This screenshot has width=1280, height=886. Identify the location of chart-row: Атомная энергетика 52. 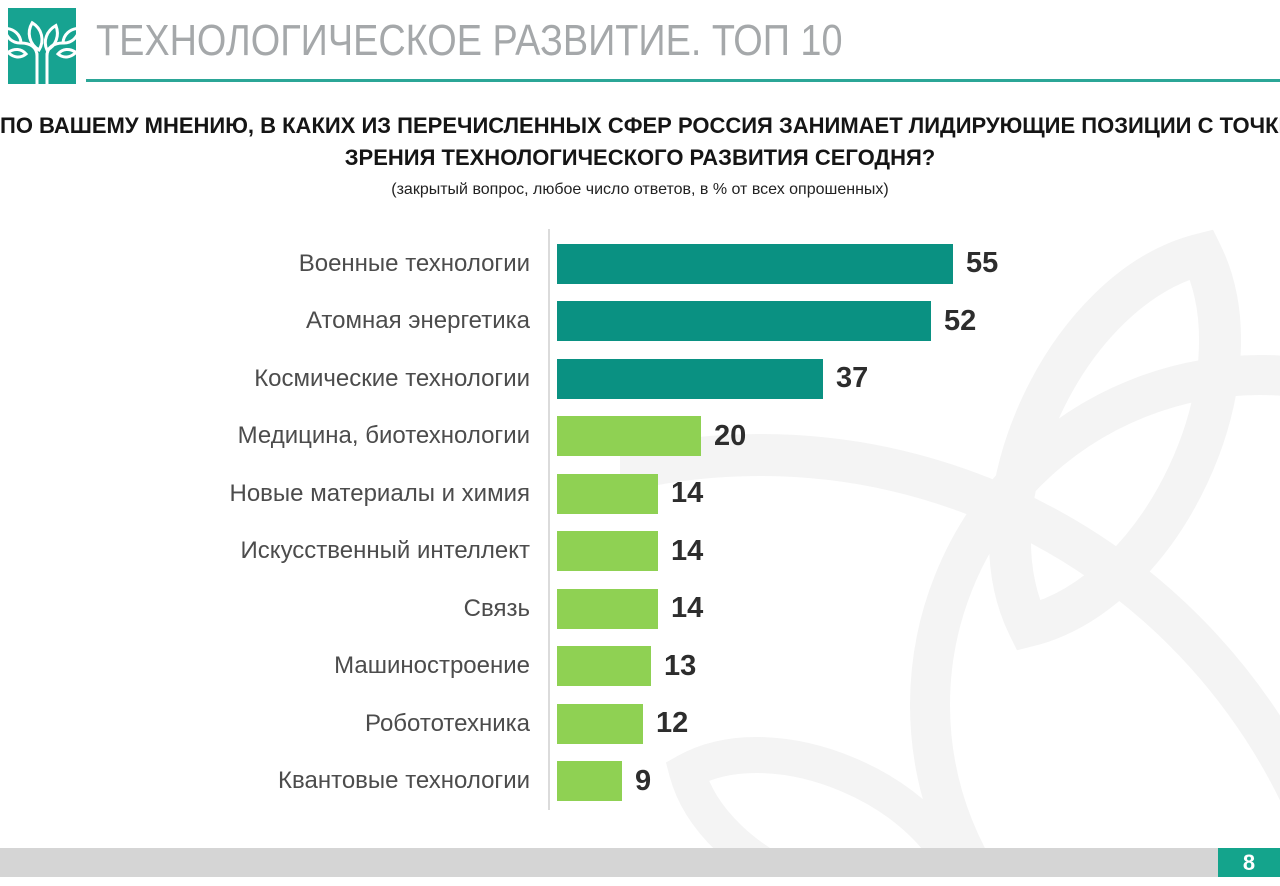
(640, 322).